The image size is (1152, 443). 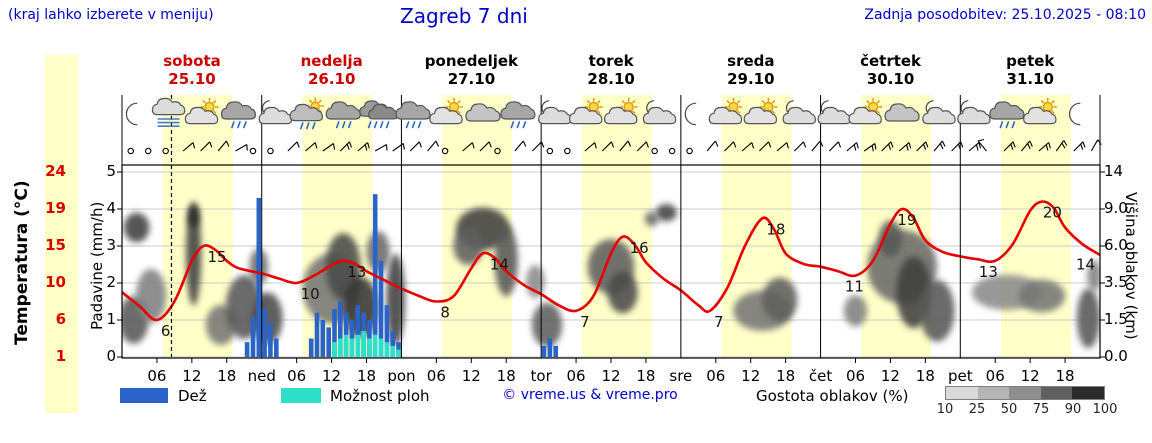 What do you see at coordinates (111, 245) in the screenshot?
I see `axis-tick: 3` at bounding box center [111, 245].